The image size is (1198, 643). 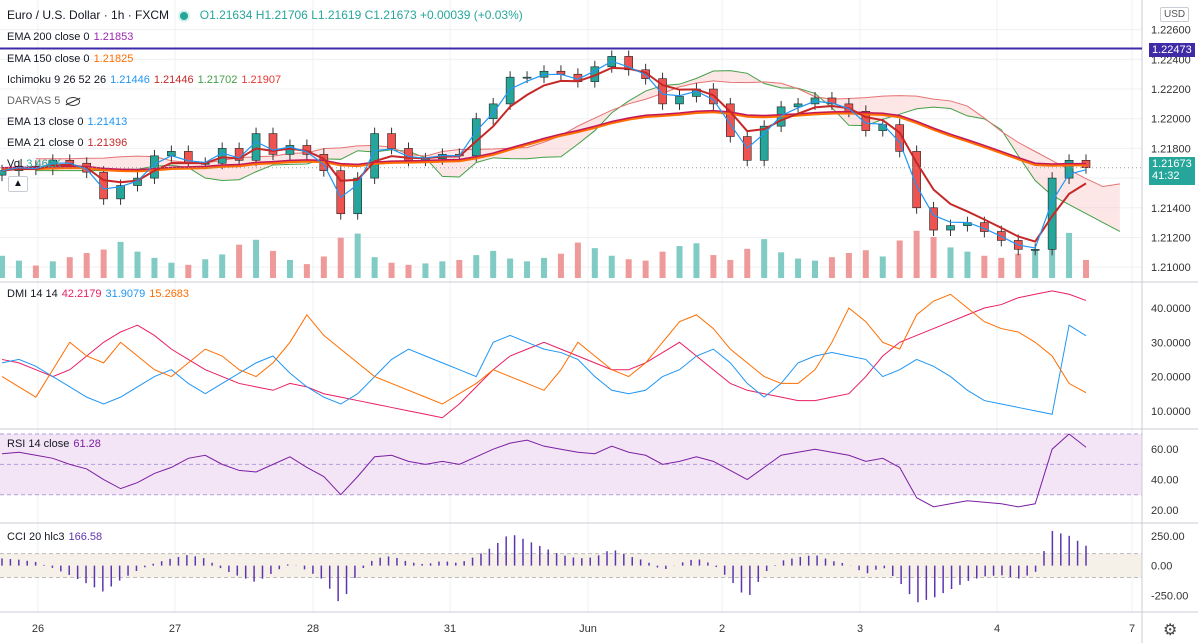 I want to click on legend-label: CCI 20 hlc3, so click(x=36, y=537).